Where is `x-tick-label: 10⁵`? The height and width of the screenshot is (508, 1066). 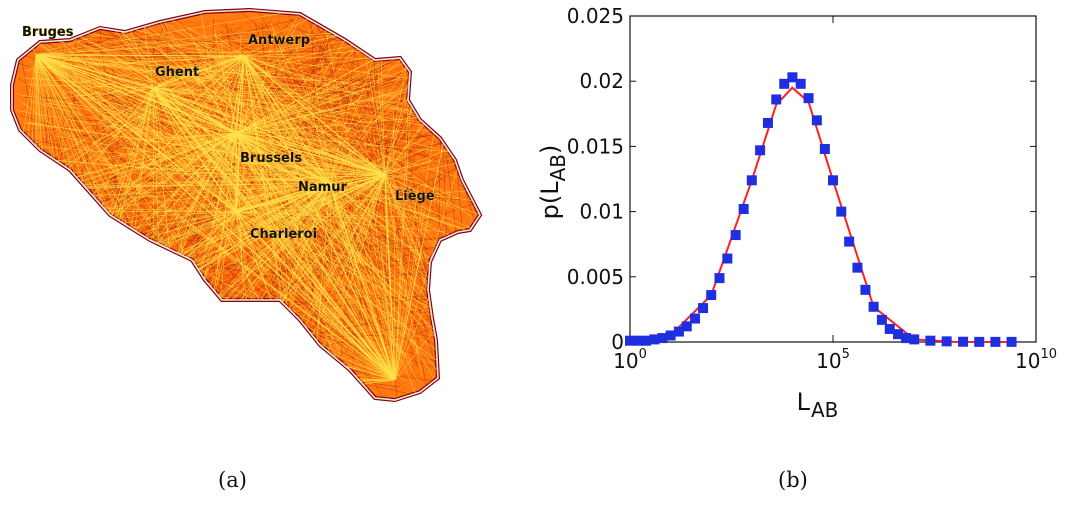 x-tick-label: 10⁵ is located at coordinates (833, 360).